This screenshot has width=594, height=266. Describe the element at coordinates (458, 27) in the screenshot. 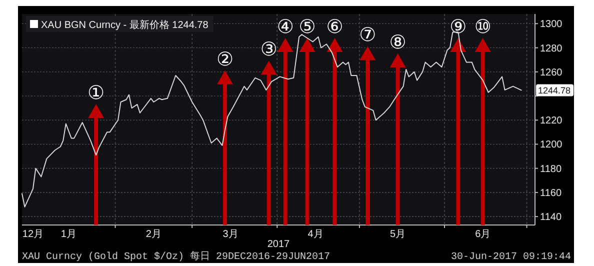

I see `ref-line-label: ⑨` at that location.